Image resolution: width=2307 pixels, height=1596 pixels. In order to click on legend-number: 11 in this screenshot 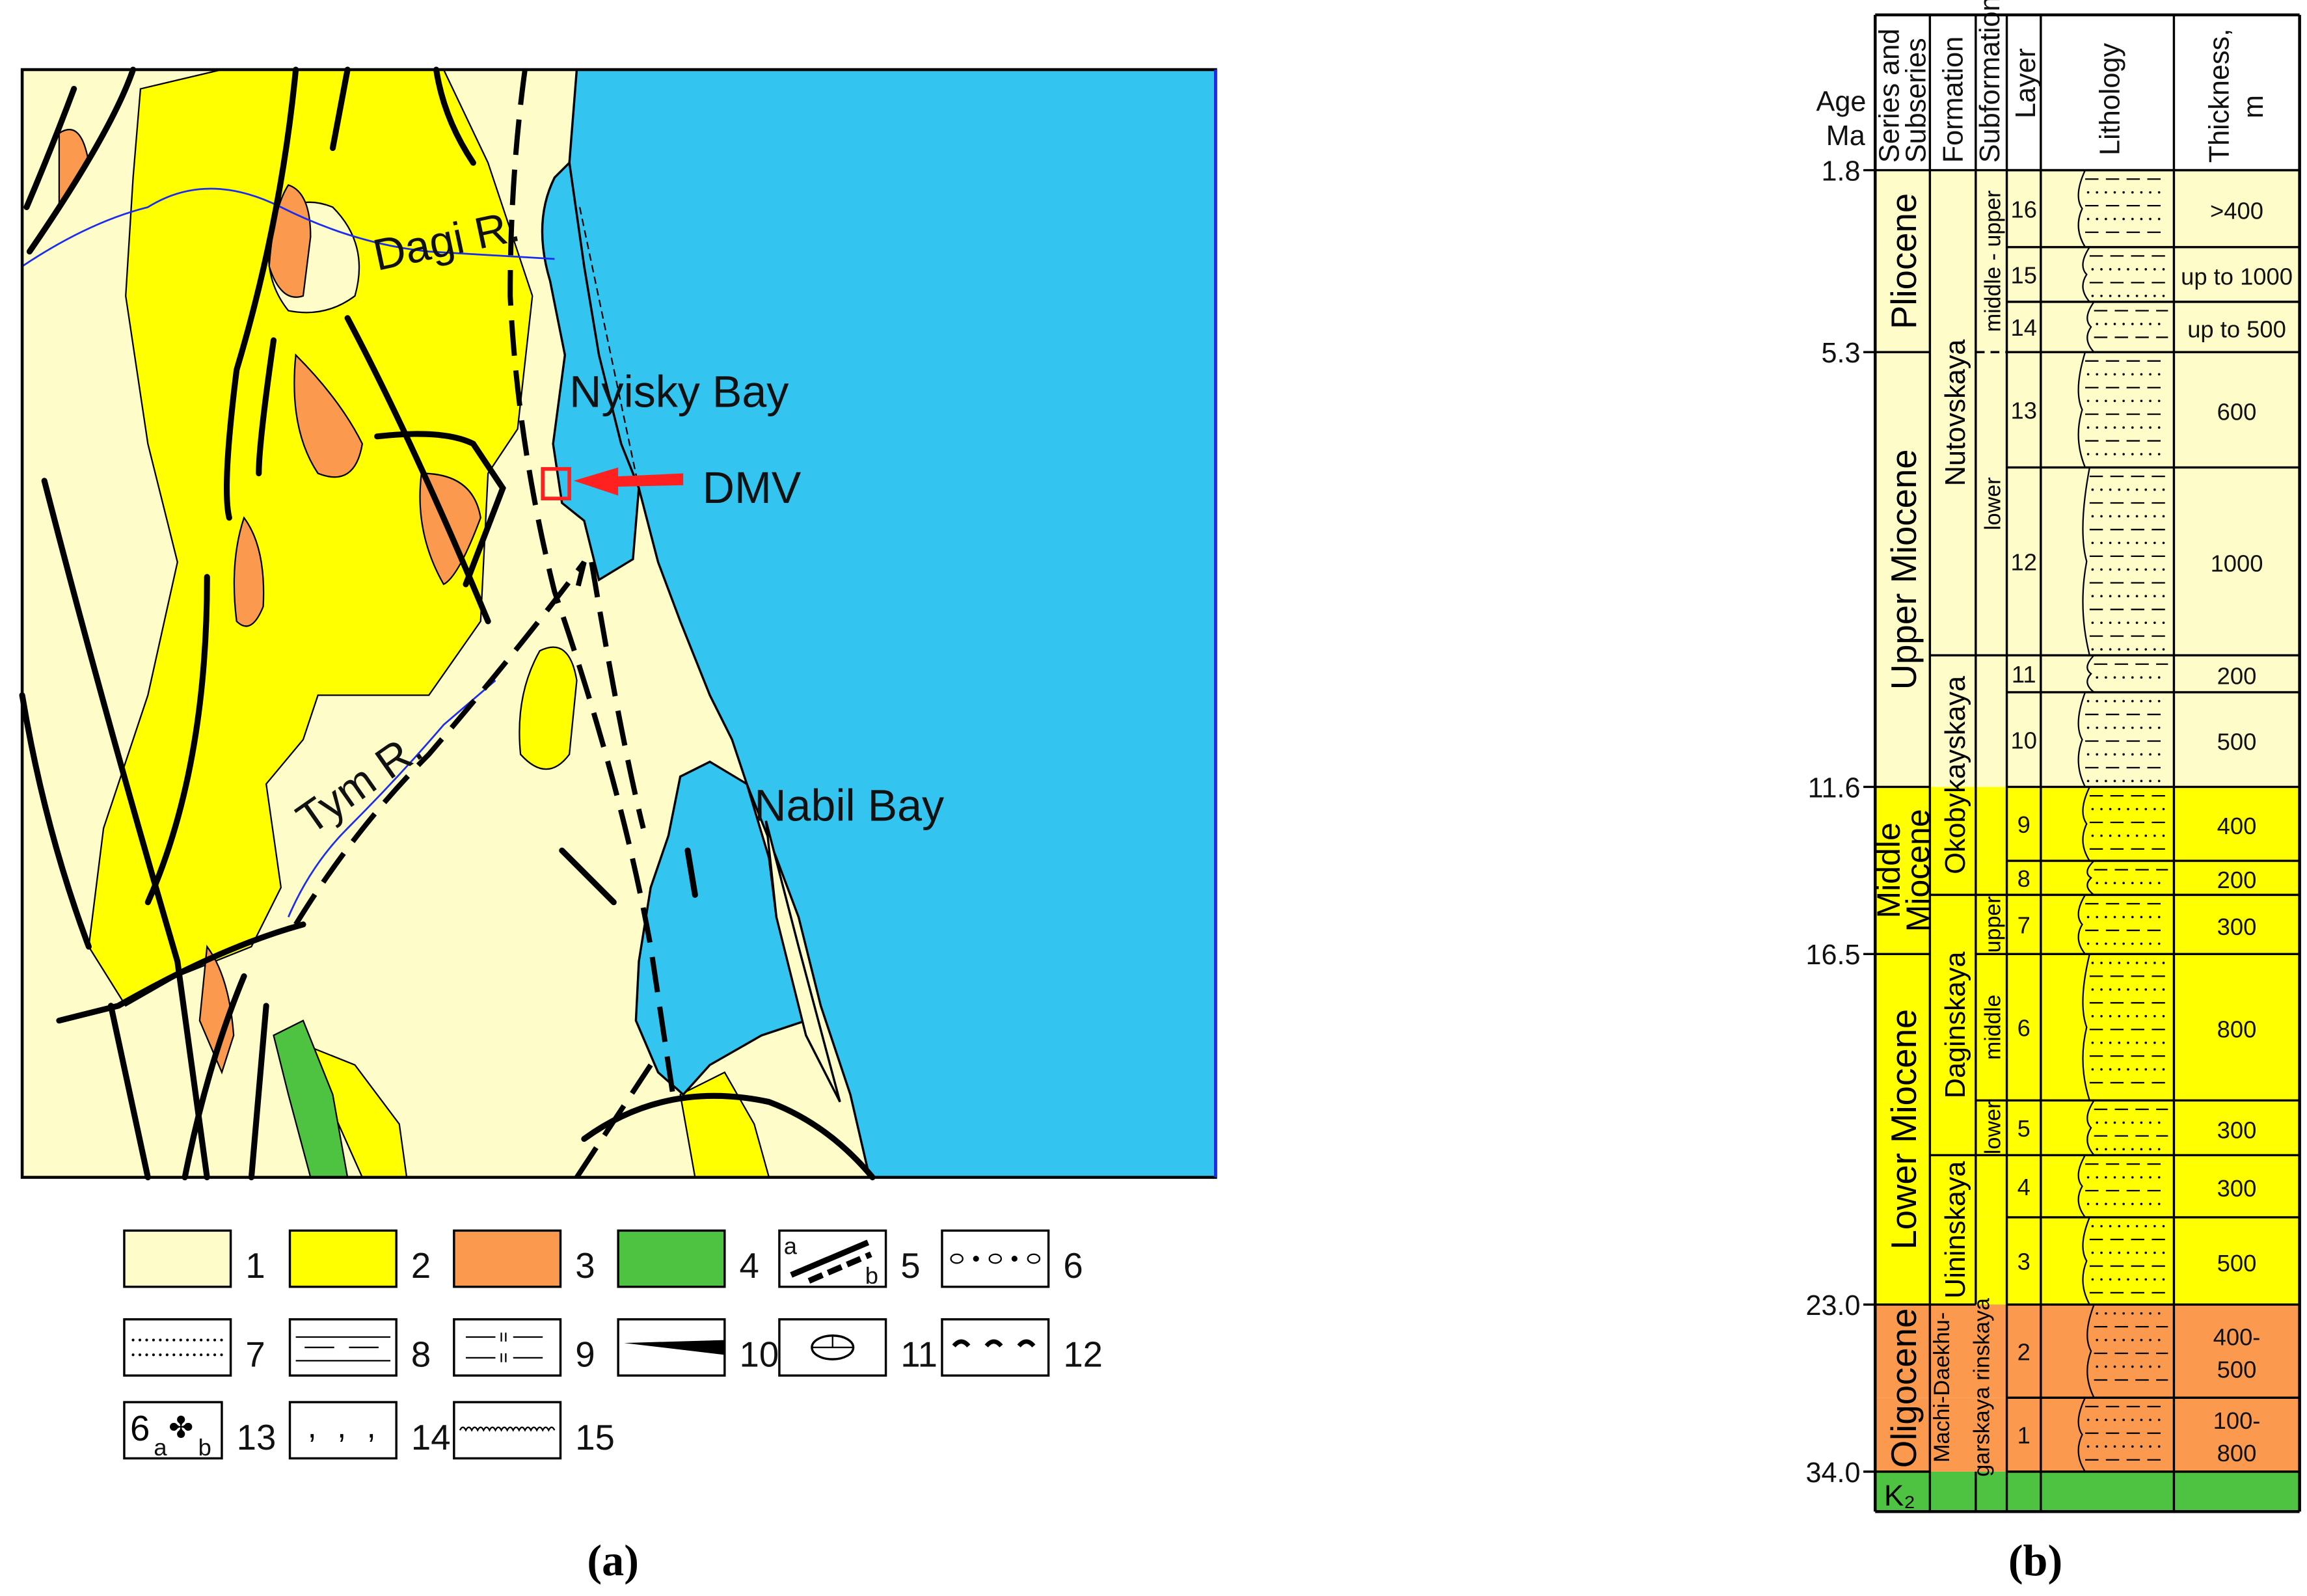, I will do `click(919, 1354)`.